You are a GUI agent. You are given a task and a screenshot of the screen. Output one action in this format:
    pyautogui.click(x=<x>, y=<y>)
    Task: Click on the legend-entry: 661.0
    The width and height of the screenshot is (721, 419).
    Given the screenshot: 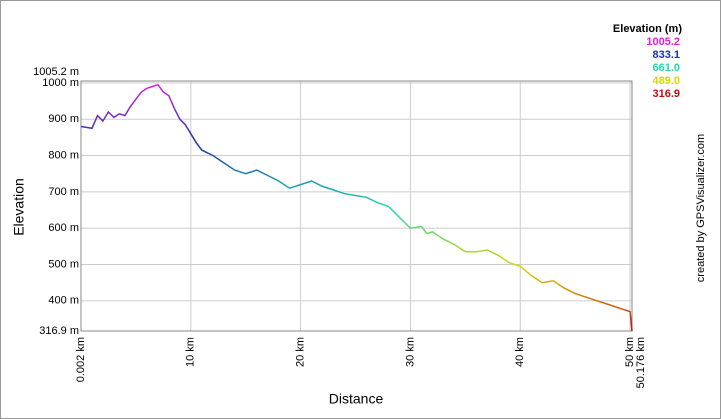 What is the action you would take?
    pyautogui.click(x=666, y=68)
    